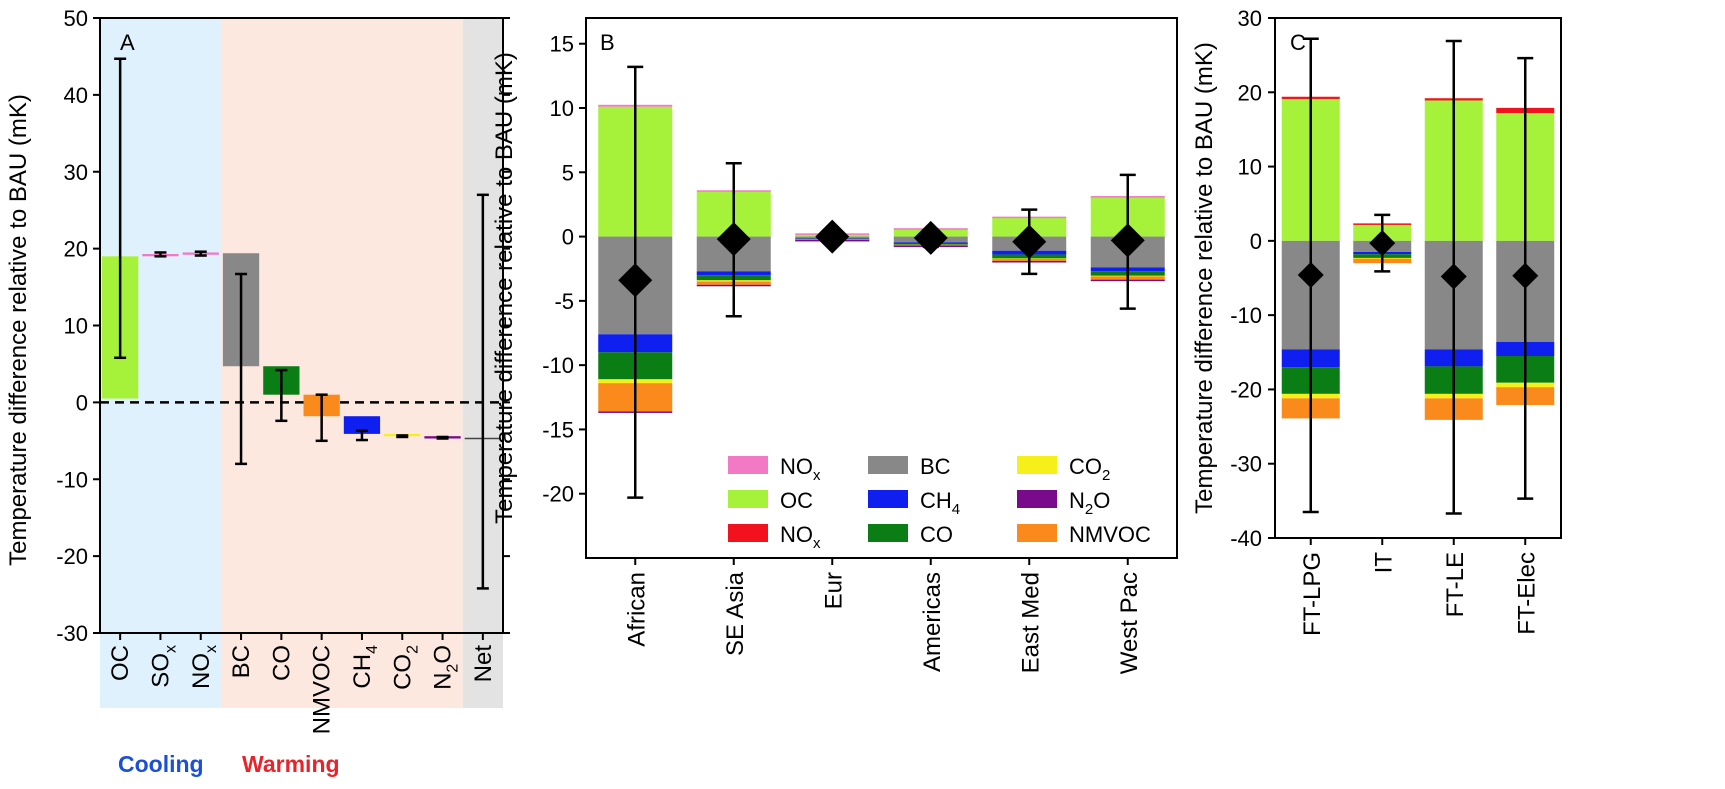 This screenshot has height=789, width=1725. What do you see at coordinates (558, 365) in the screenshot?
I see `b-tick-label: -10` at bounding box center [558, 365].